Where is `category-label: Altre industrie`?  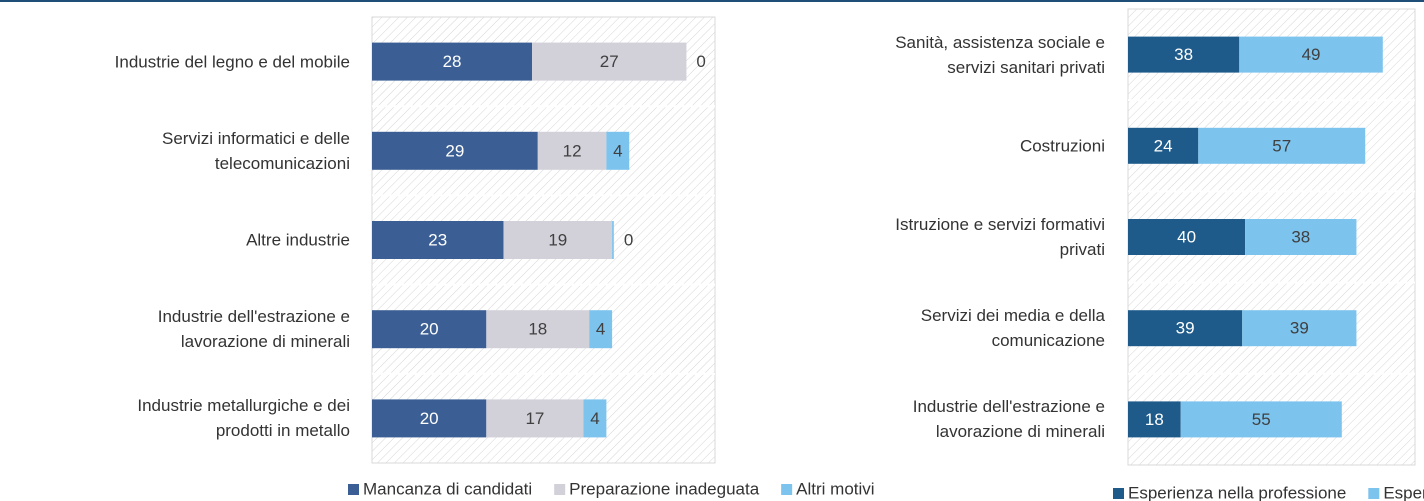 category-label: Altre industrie is located at coordinates (298, 240).